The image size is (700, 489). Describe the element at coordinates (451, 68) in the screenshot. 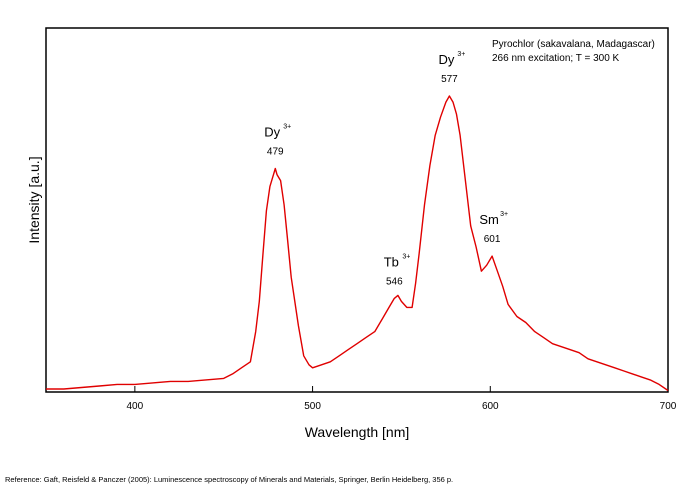

I see `peak-annotation: 577 Dy 3+` at that location.